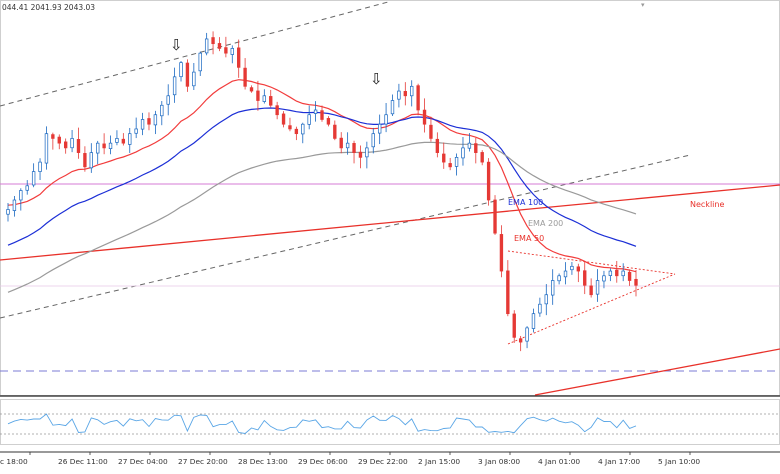 This screenshot has width=780, height=474. I want to click on triangle-upper-line, so click(591, 262).